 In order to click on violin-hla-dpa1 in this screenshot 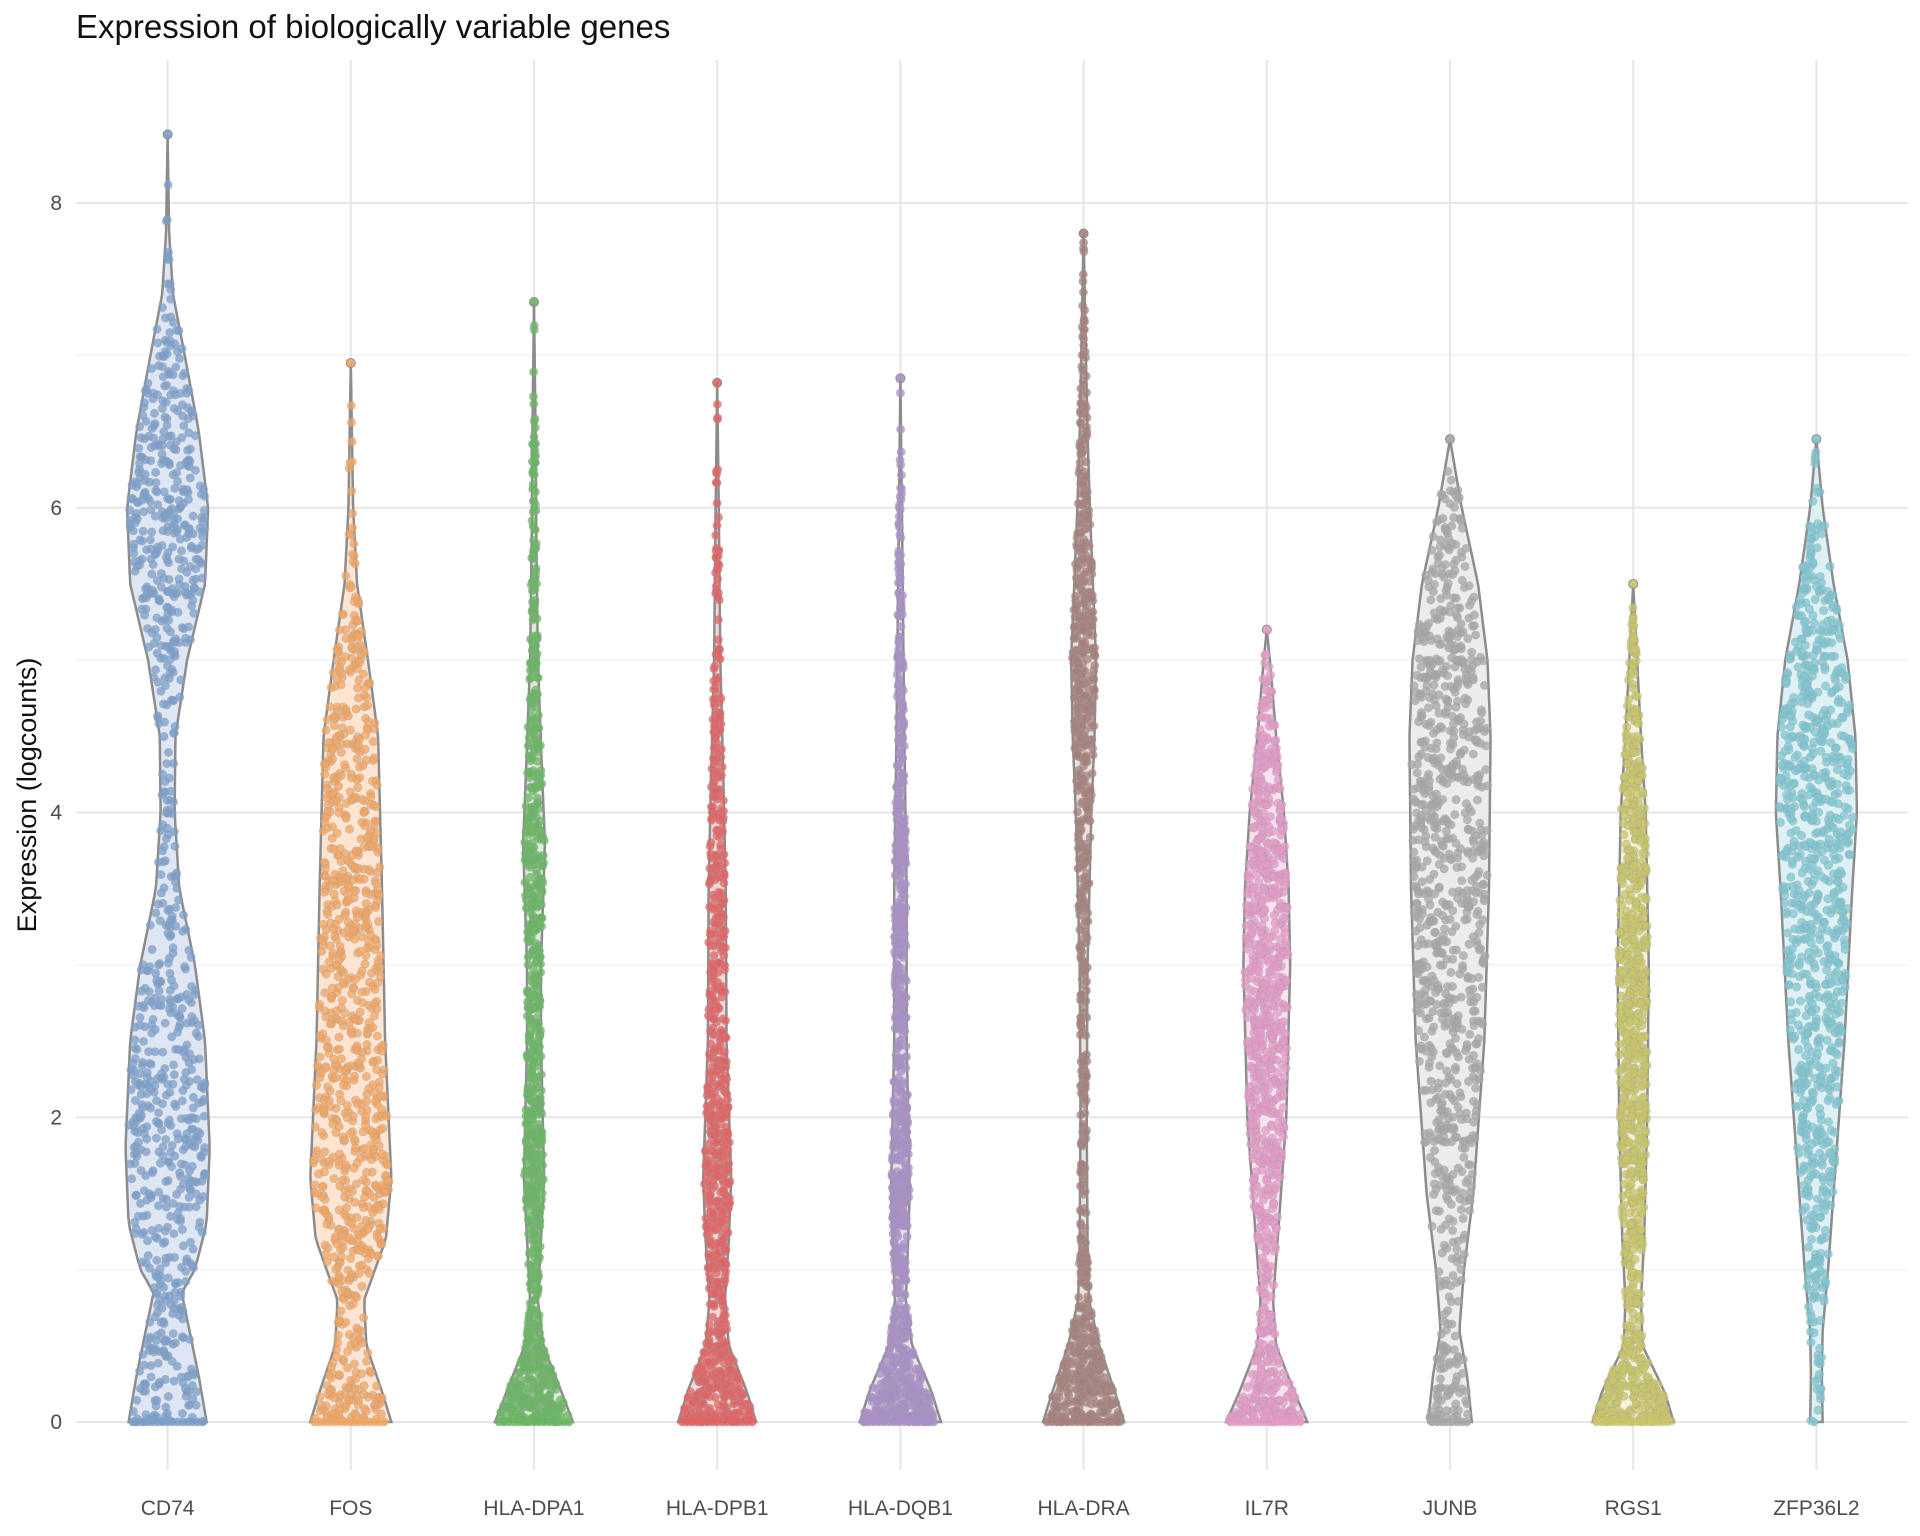, I will do `click(534, 862)`.